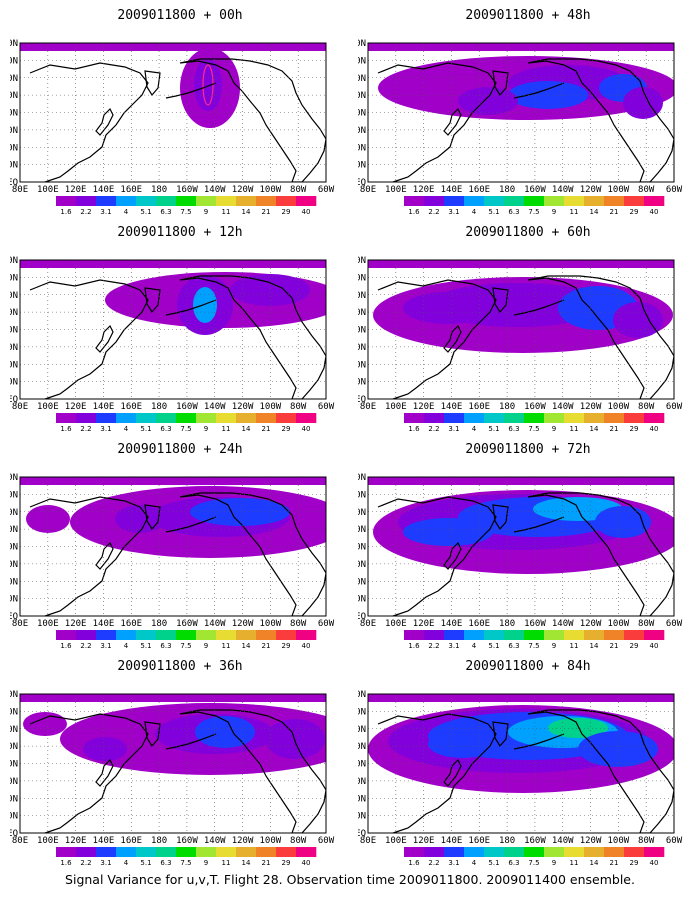 The width and height of the screenshot is (700, 900). Describe the element at coordinates (474, 429) in the screenshot. I see `colorbar-label: 4` at that location.